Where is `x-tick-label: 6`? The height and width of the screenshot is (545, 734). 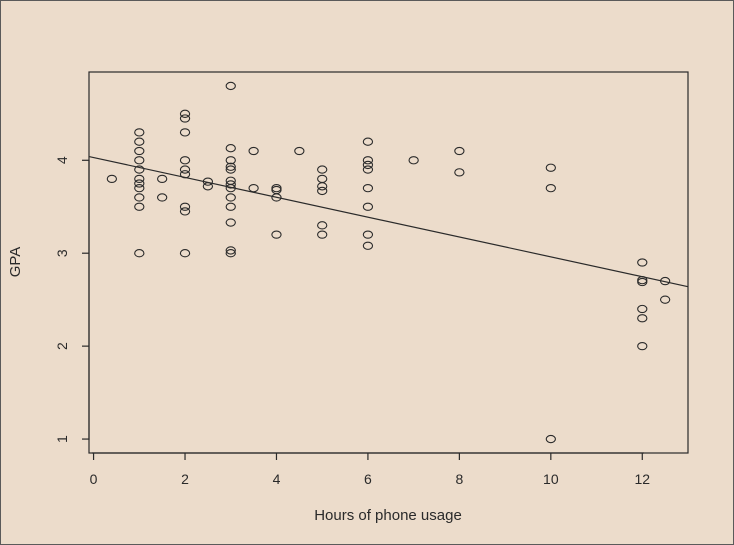 x-tick-label: 6 is located at coordinates (368, 479).